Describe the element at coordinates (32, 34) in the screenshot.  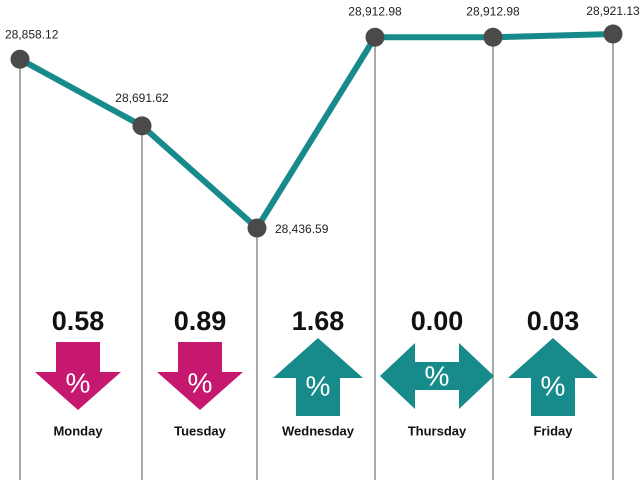
I see `value-label: 28,858.12` at that location.